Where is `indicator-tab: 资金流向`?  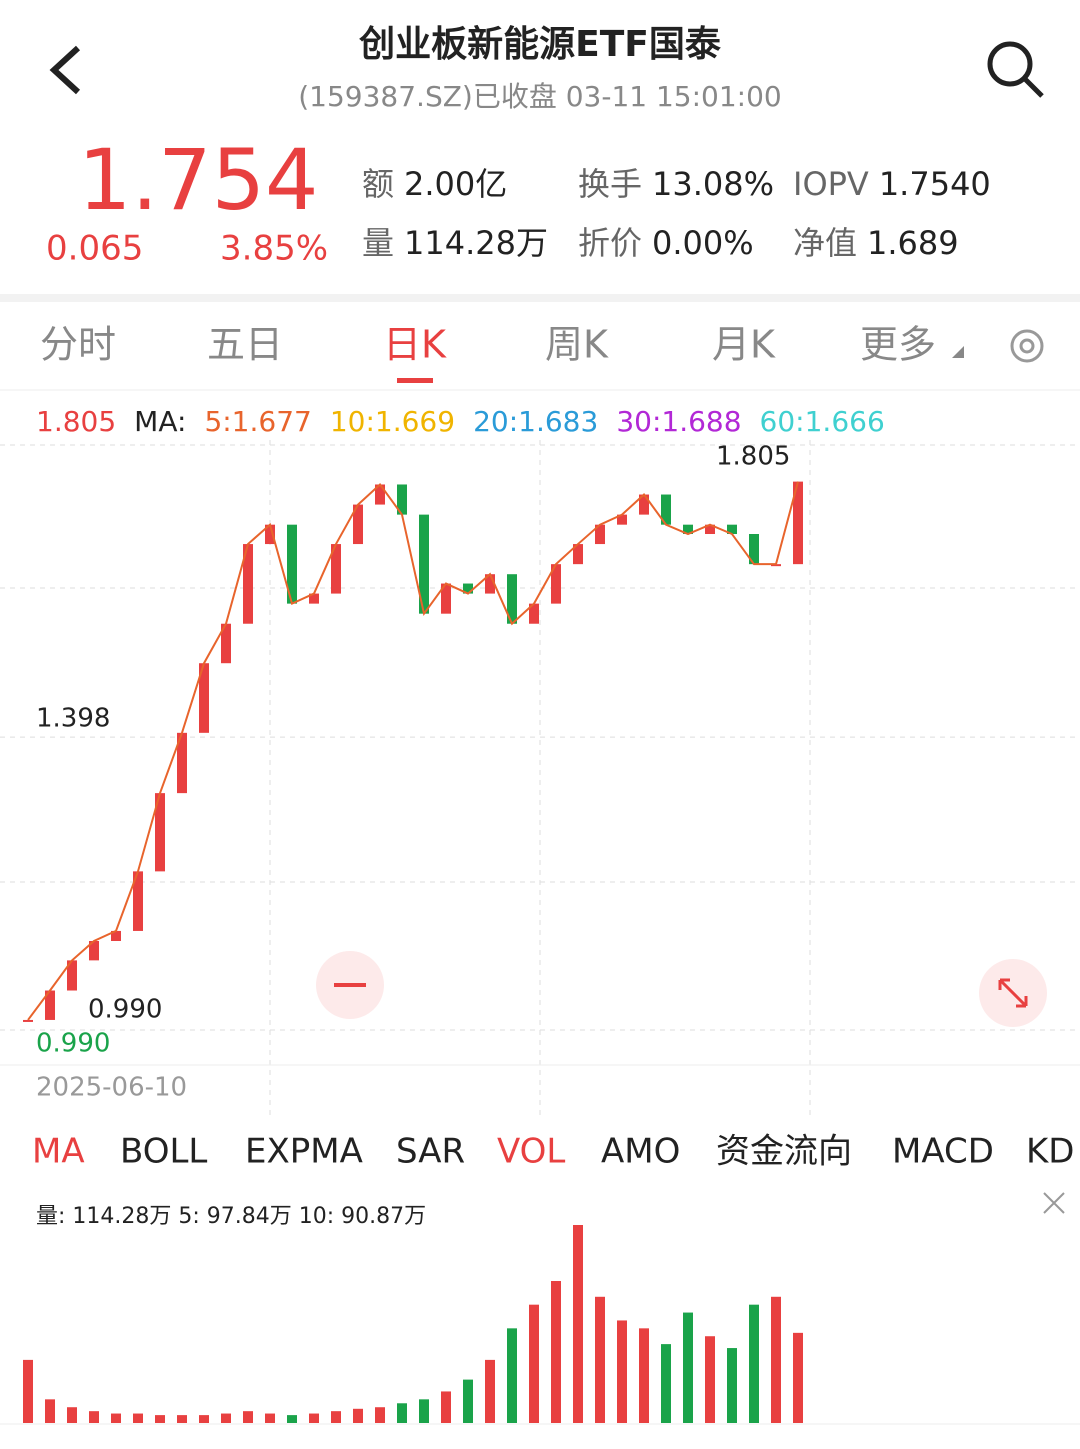
indicator-tab: 资金流向 is located at coordinates (784, 1152).